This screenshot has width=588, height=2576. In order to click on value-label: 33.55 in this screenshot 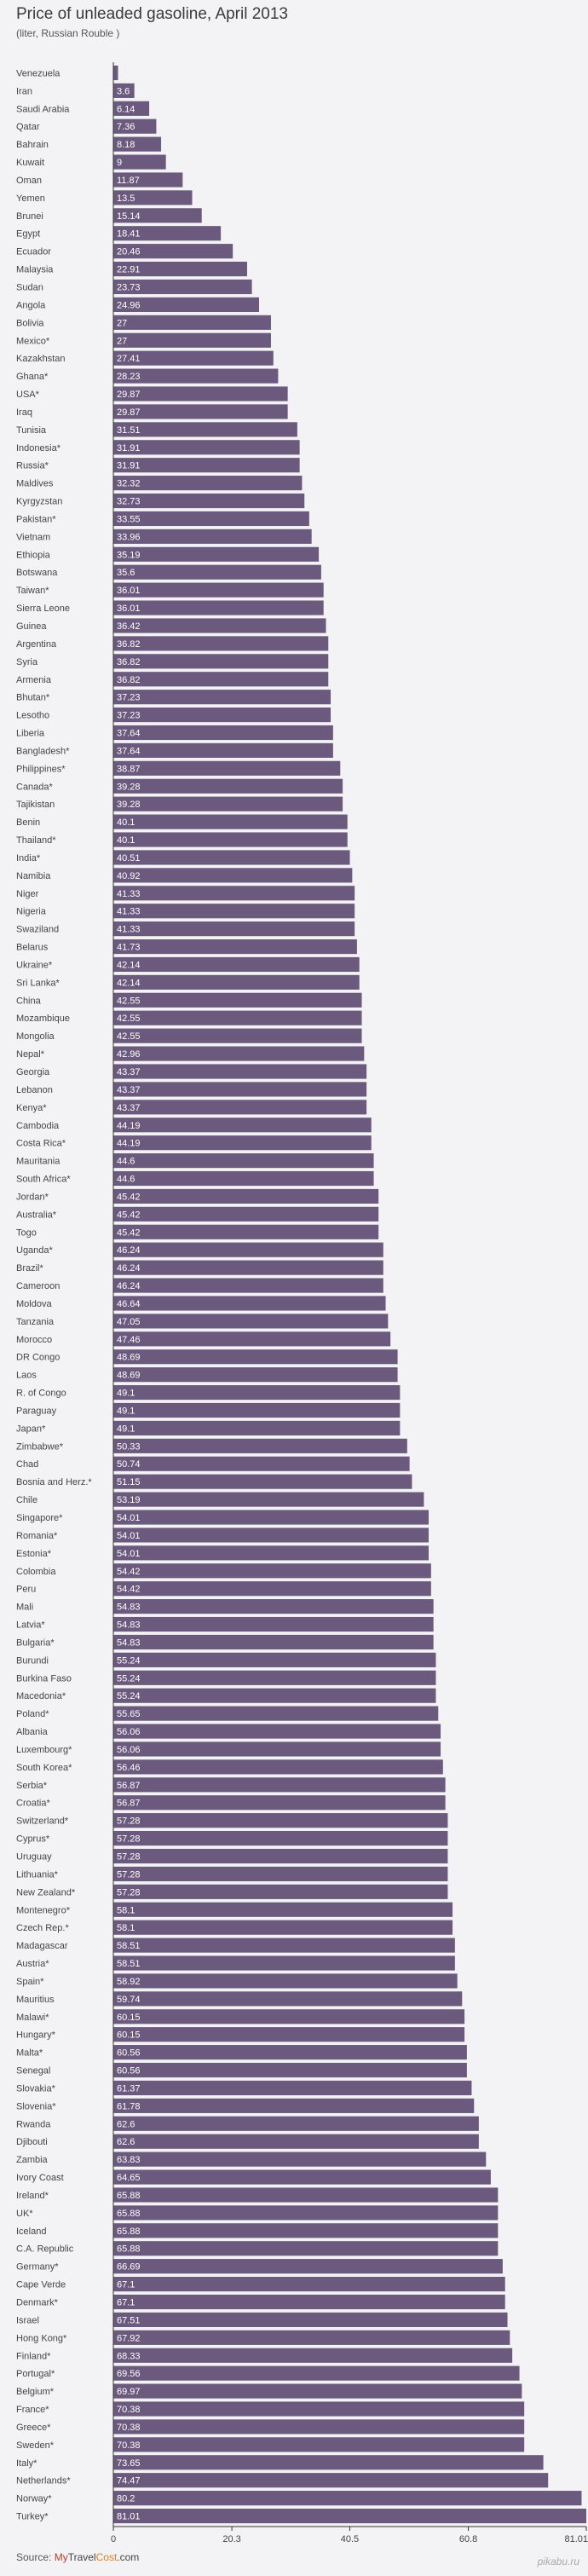, I will do `click(129, 519)`.